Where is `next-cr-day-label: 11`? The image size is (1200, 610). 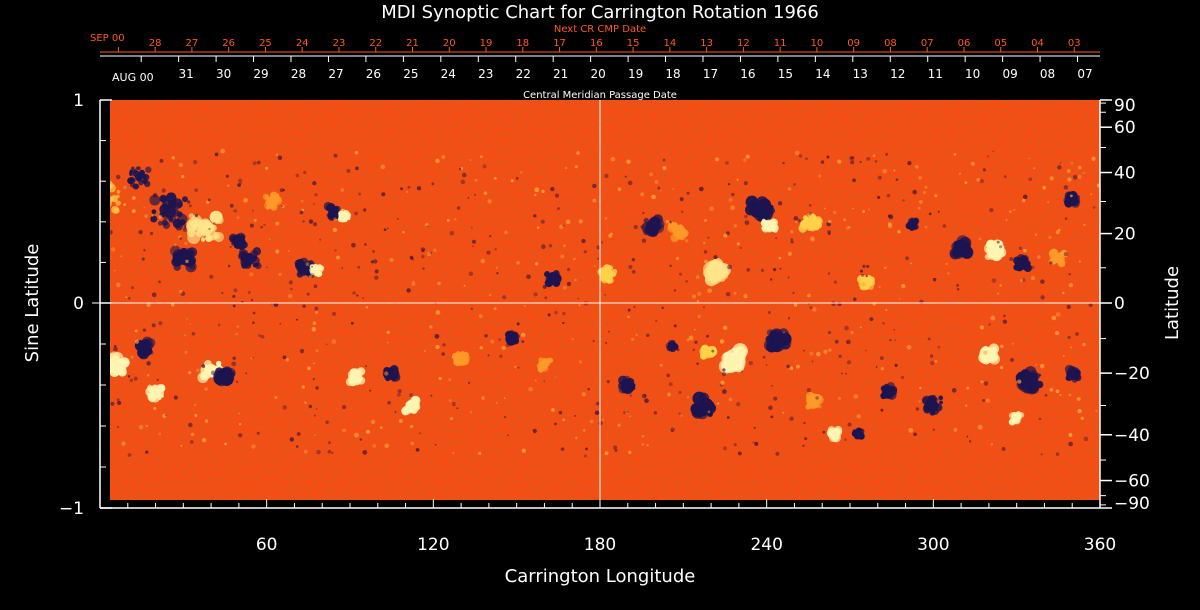
next-cr-day-label: 11 is located at coordinates (780, 43).